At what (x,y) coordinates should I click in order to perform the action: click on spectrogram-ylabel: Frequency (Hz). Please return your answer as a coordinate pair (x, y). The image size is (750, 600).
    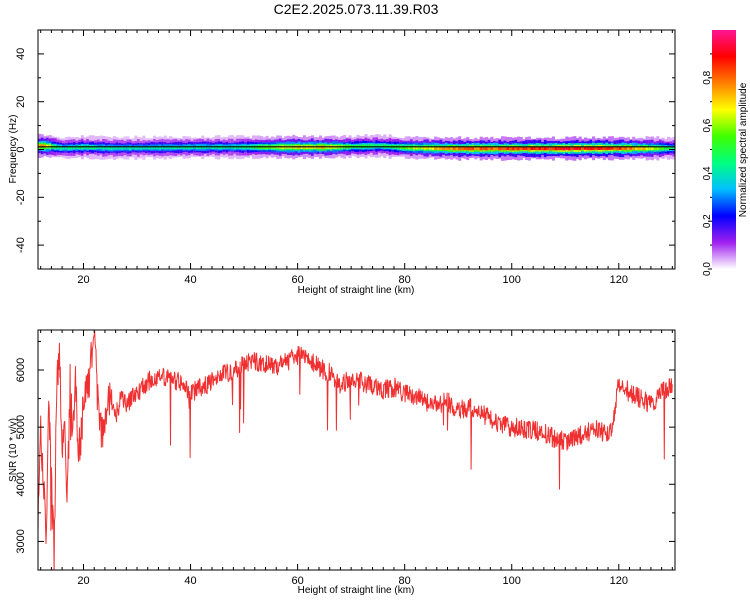
    Looking at the image, I should click on (13, 149).